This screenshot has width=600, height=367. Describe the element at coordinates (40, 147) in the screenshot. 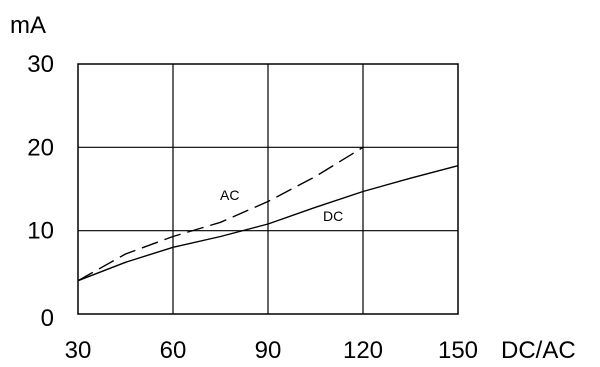

I see `y-tick-label-20: 20` at that location.